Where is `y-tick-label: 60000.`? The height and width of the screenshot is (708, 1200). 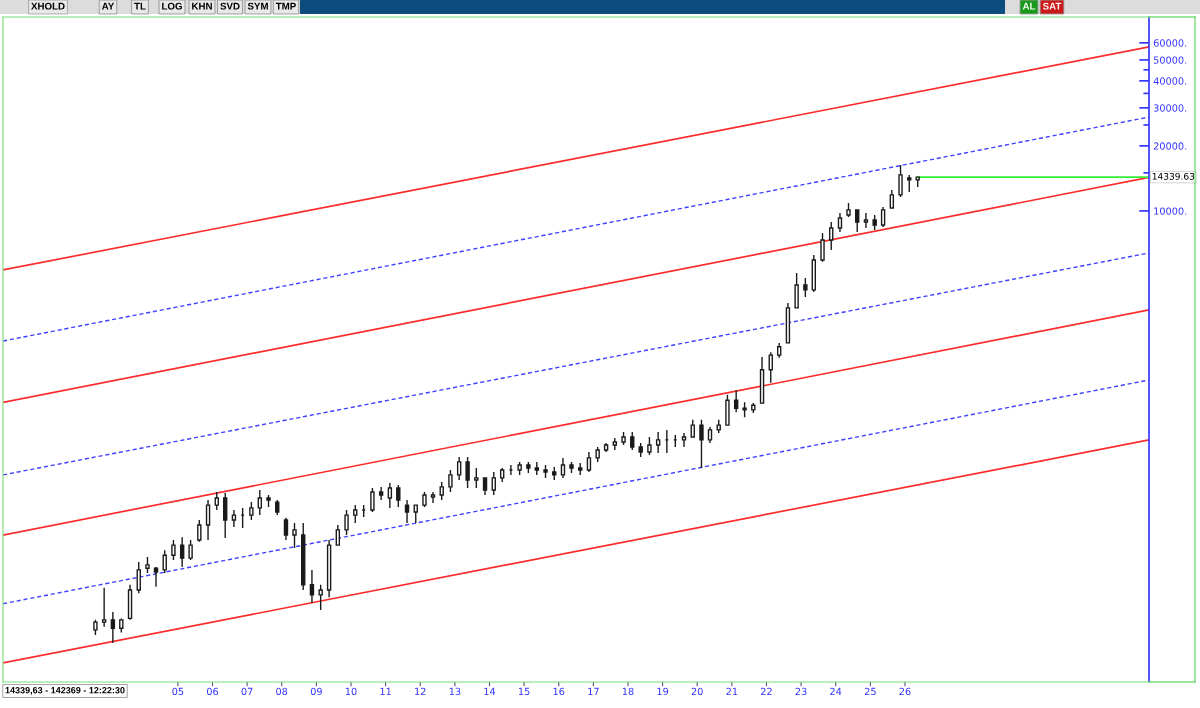 y-tick-label: 60000. is located at coordinates (1170, 43).